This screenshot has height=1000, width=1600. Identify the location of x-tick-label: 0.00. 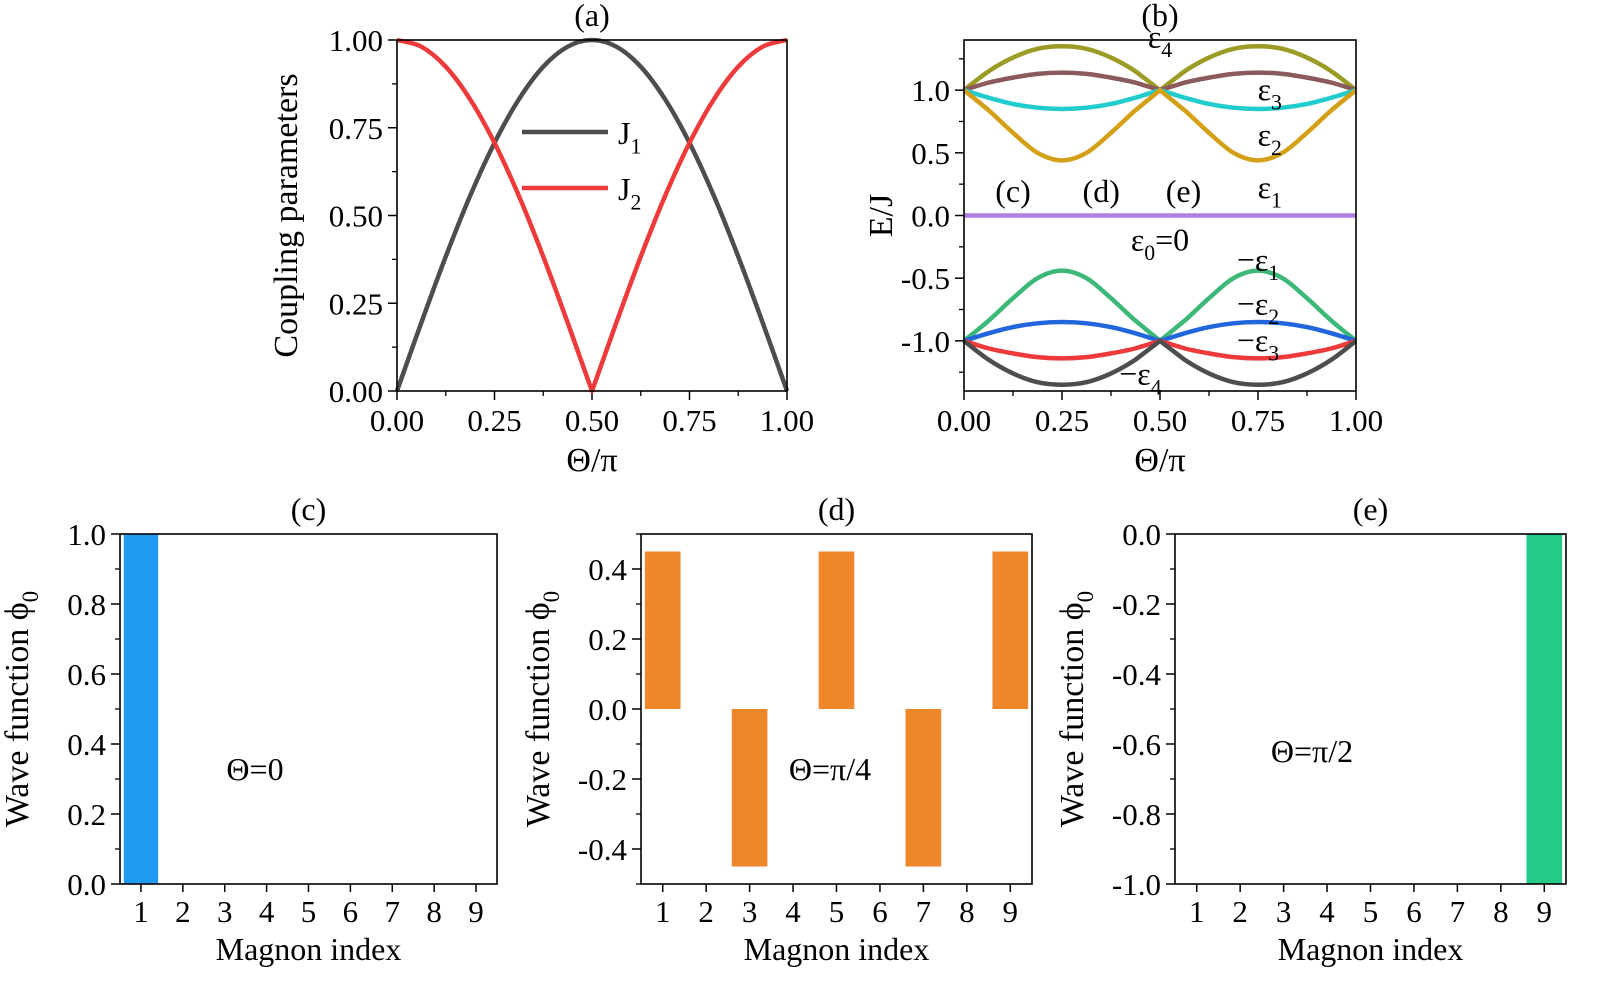
(397, 420).